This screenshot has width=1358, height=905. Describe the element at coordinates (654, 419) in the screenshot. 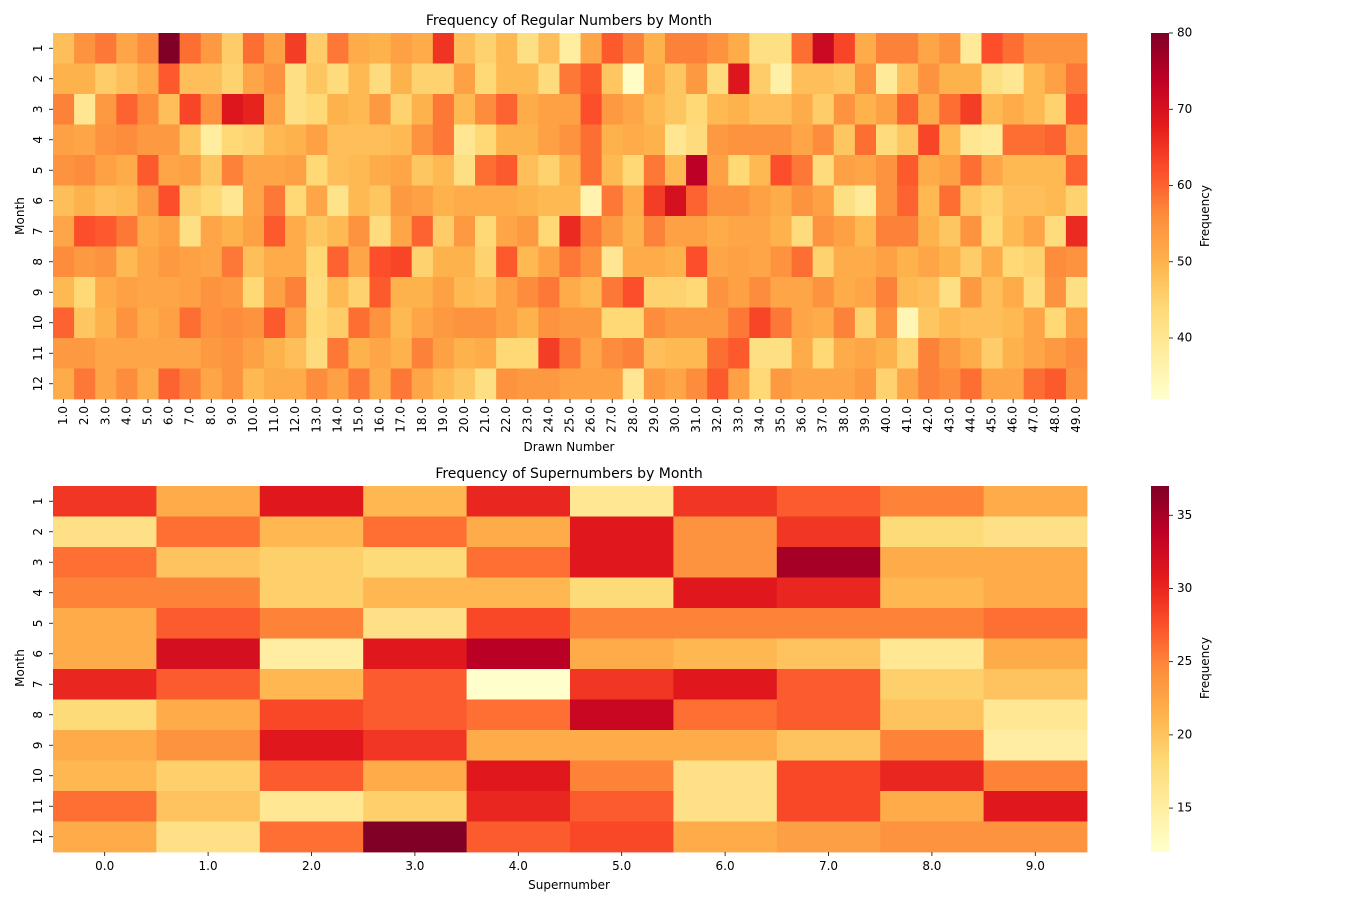

I see `x-tick-label: 29.0` at that location.